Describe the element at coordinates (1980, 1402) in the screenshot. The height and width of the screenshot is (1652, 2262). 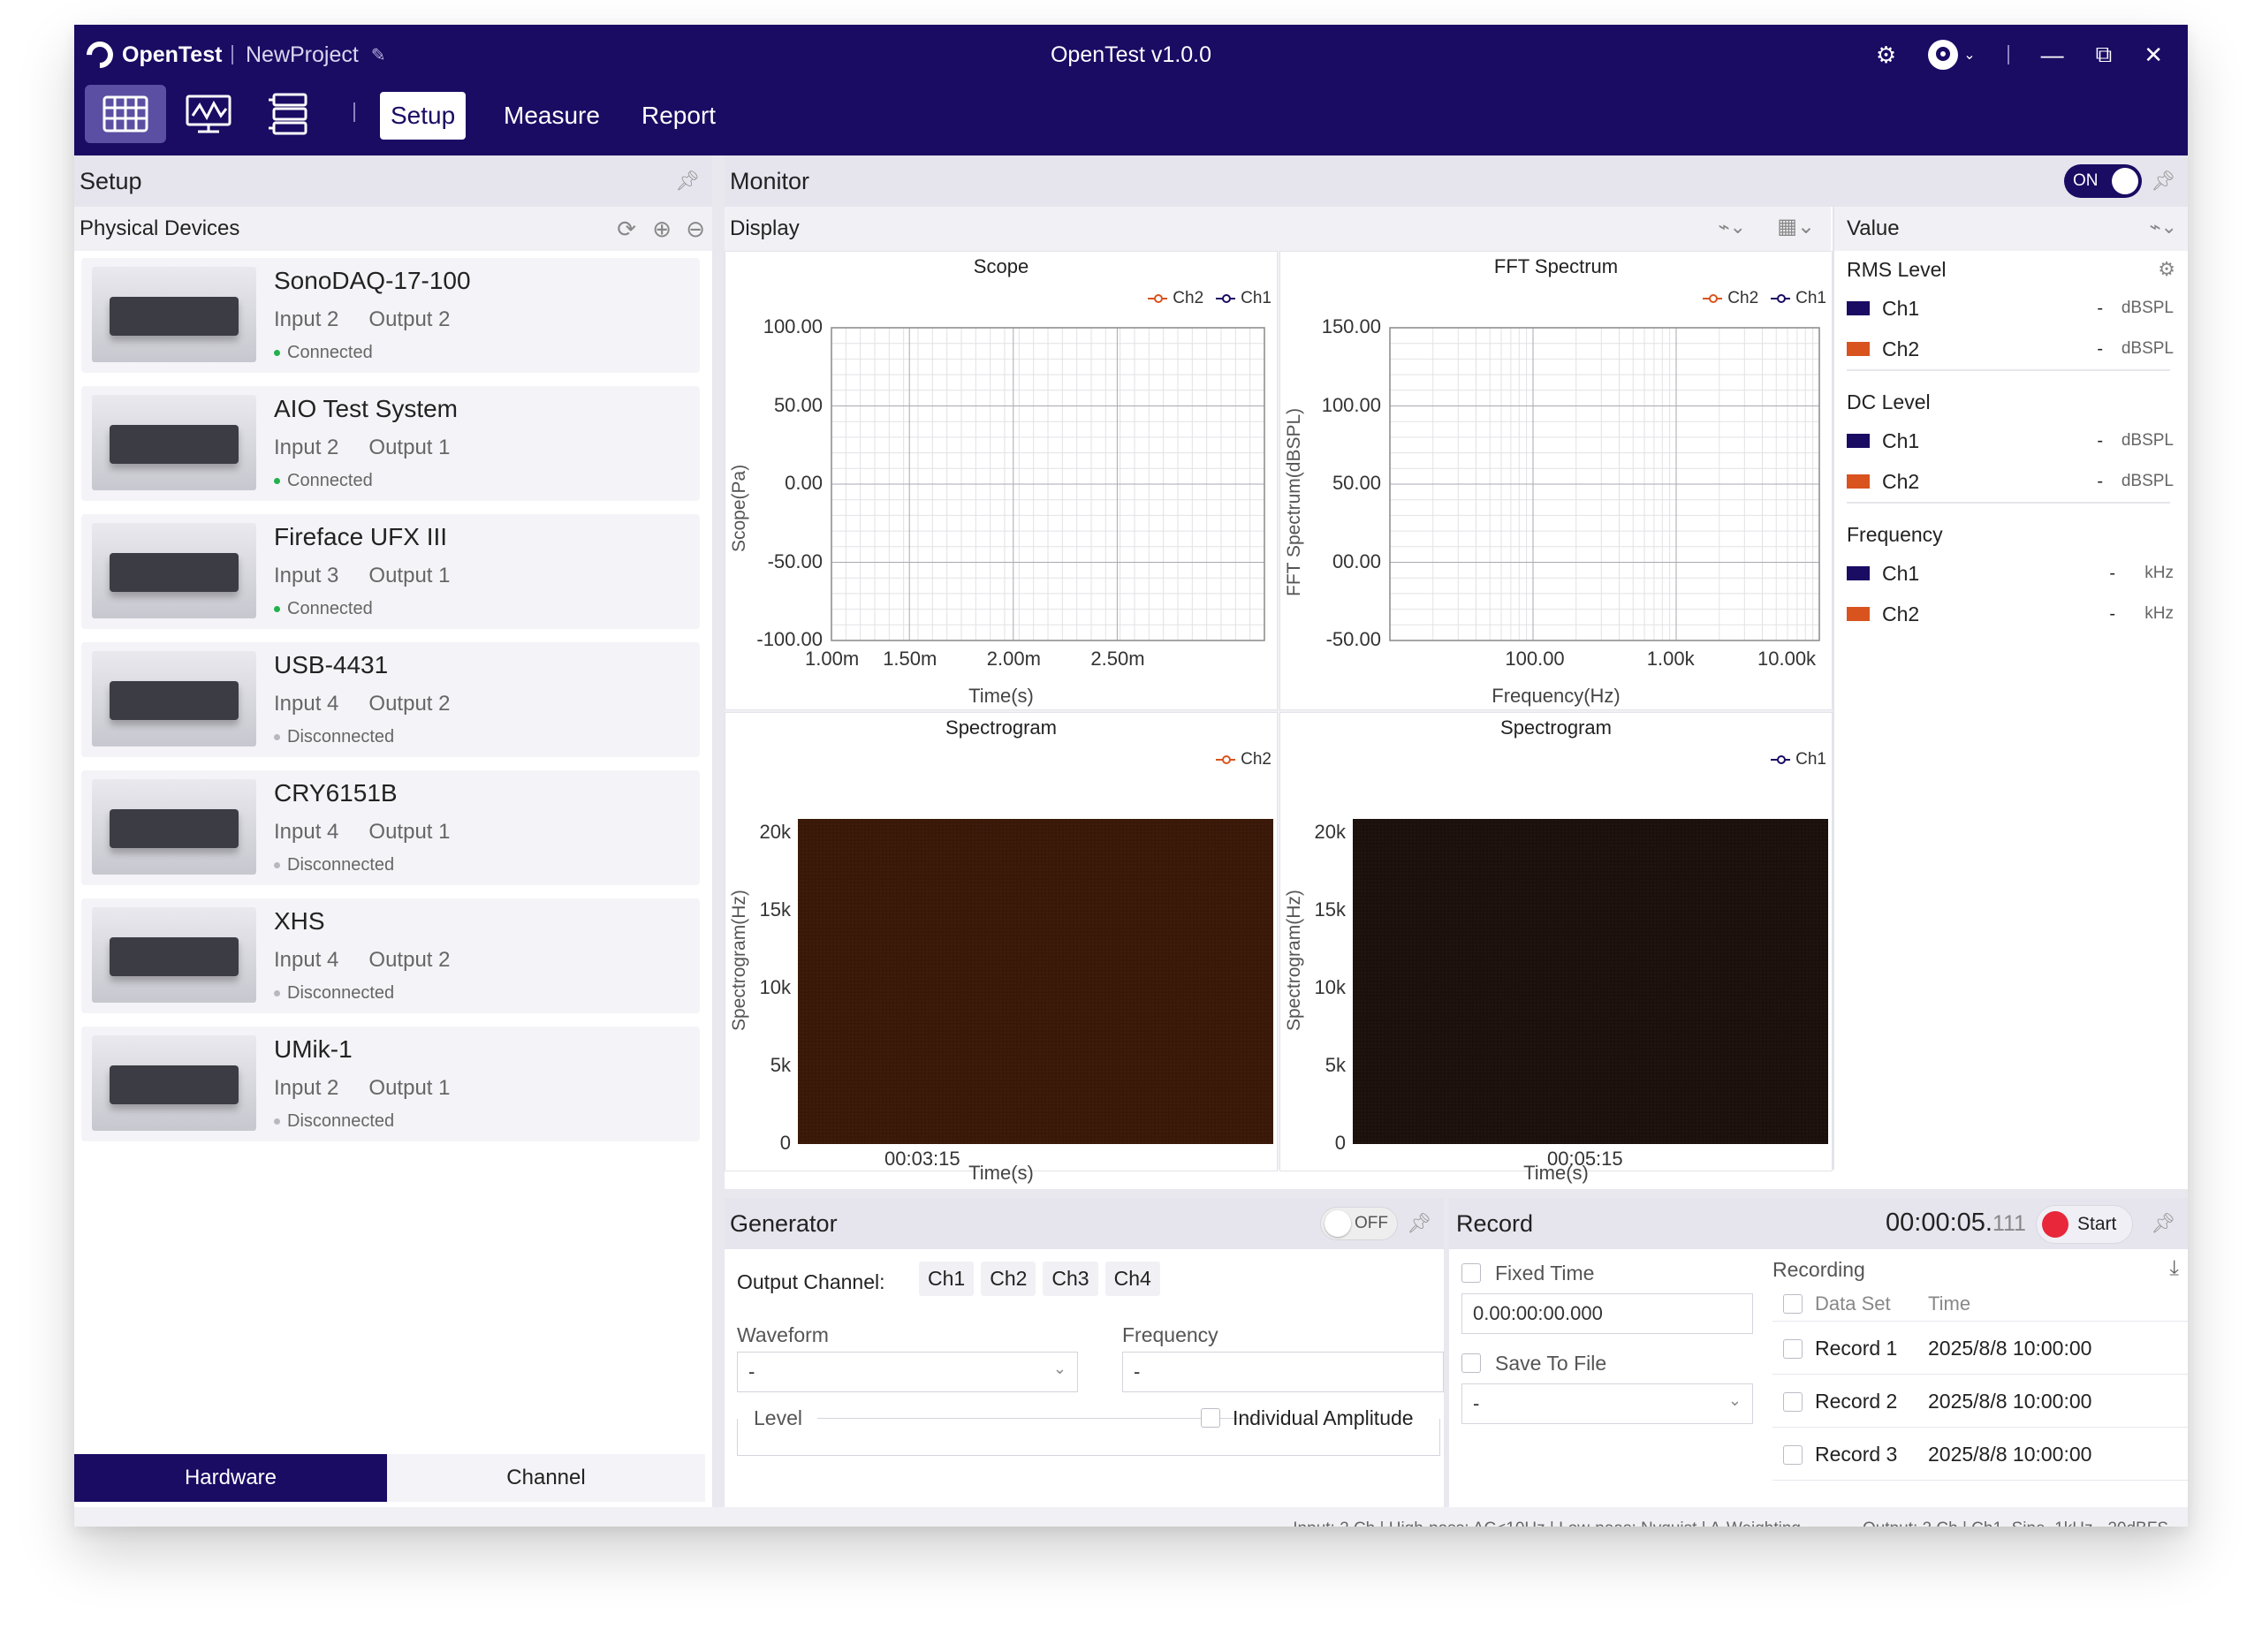
I see `recording-row: Record 2 2025/8/8 10:00:00` at that location.